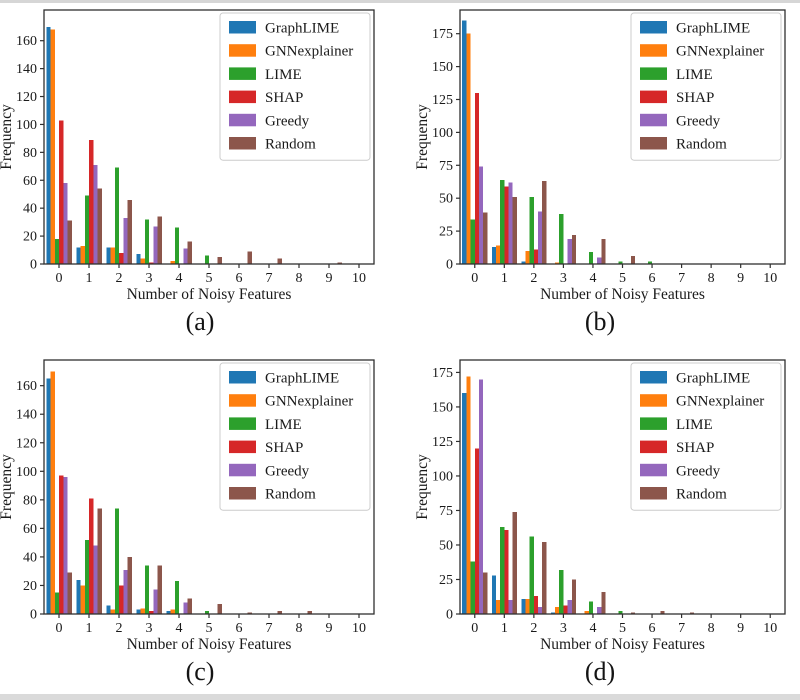 The height and width of the screenshot is (700, 800). I want to click on svg-text: 120, so click(26, 97).